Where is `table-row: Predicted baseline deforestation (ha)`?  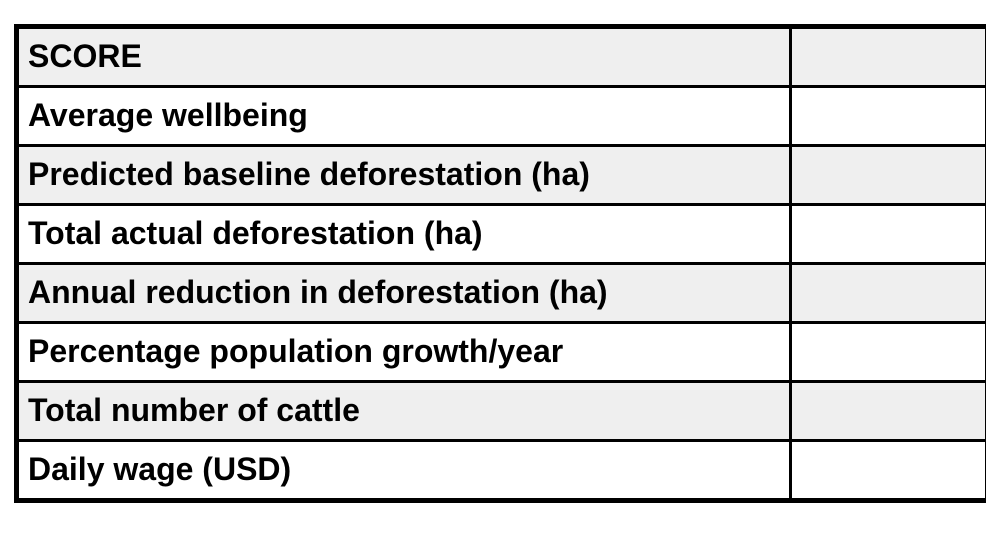
table-row: Predicted baseline deforestation (ha) is located at coordinates (500, 175).